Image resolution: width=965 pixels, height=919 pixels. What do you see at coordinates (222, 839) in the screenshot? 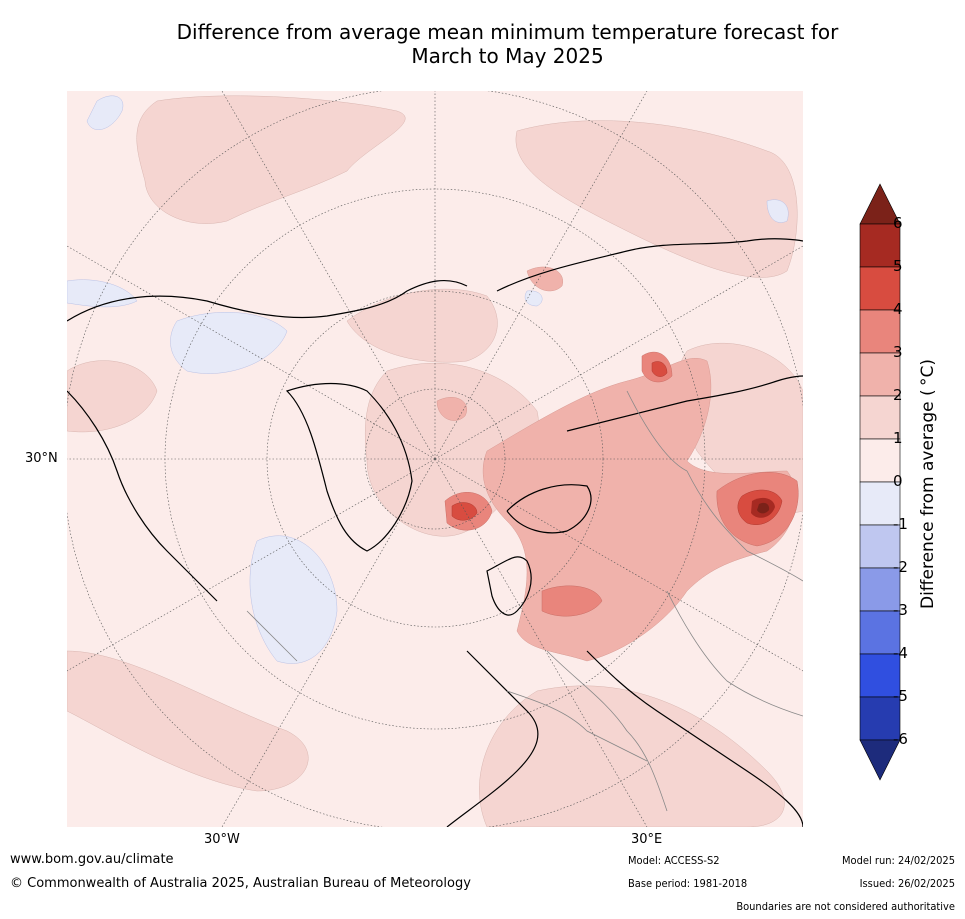
I see `lon-label-30w: 30°W` at bounding box center [222, 839].